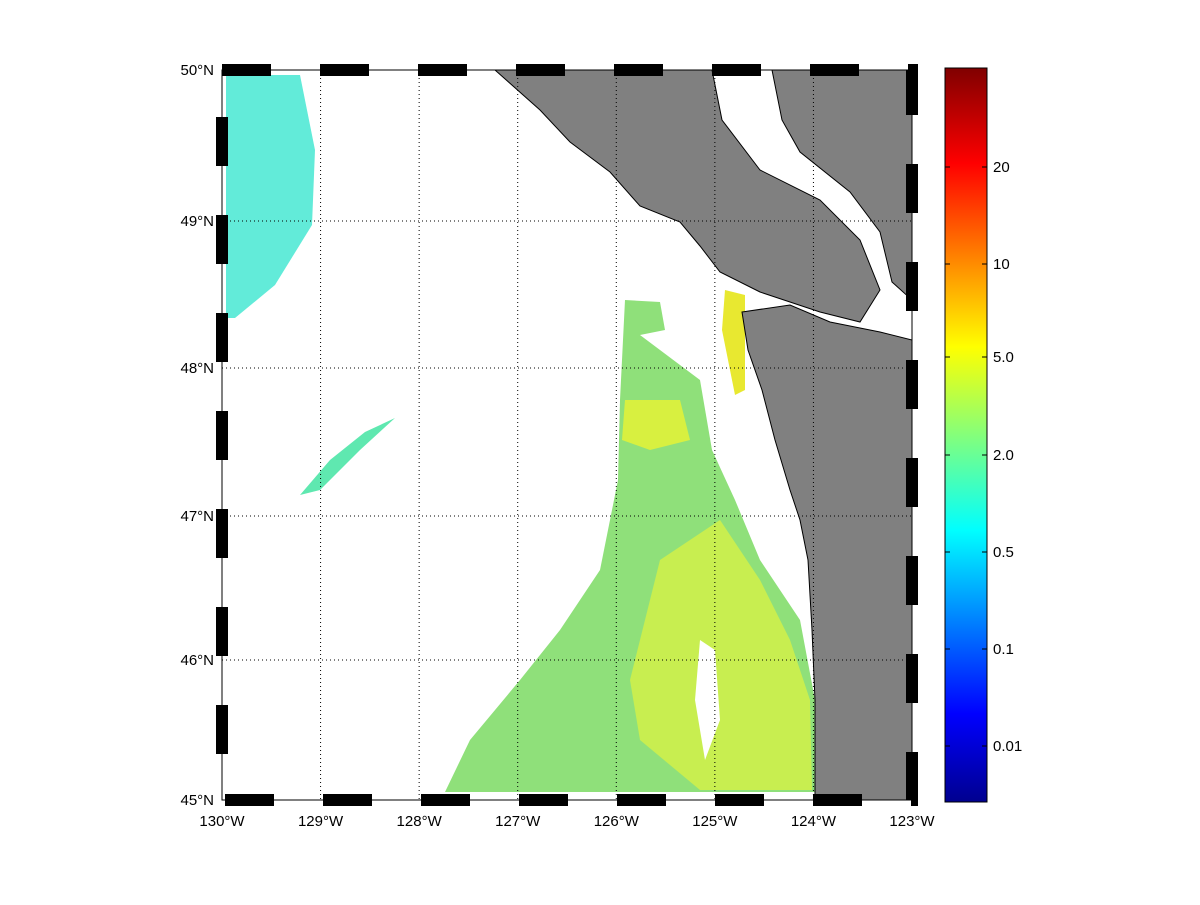 The height and width of the screenshot is (905, 1200). What do you see at coordinates (1001, 264) in the screenshot?
I see `colorbar-label: 10` at bounding box center [1001, 264].